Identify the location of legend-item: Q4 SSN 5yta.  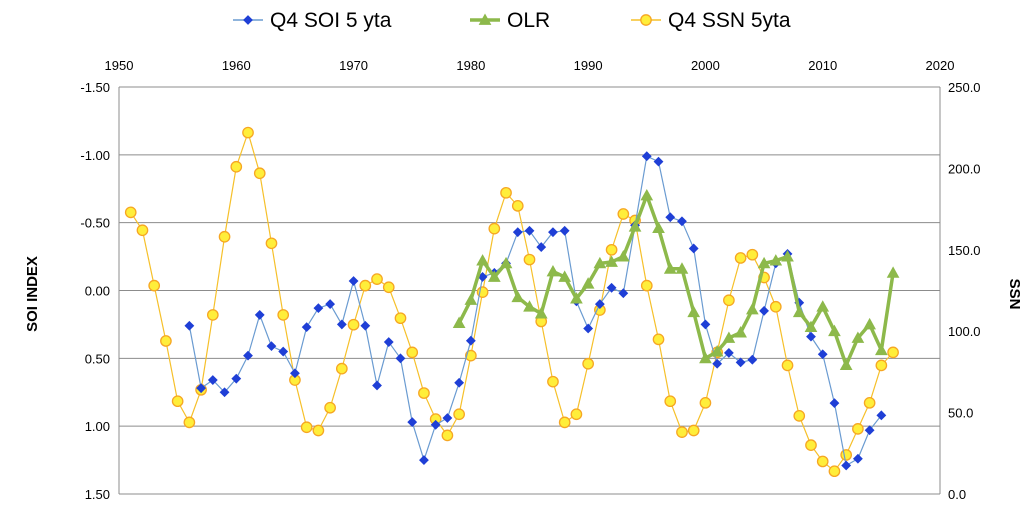
(711, 20).